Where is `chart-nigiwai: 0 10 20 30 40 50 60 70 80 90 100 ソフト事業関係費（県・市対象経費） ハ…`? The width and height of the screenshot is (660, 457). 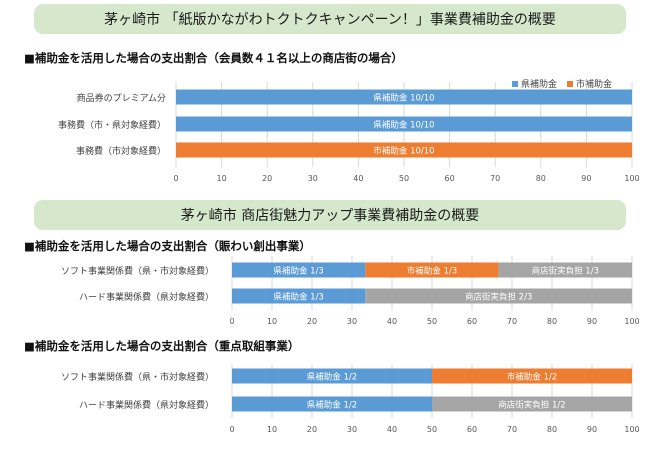 chart-nigiwai: 0 10 20 30 40 50 60 70 80 90 100 ソフト事業関係費（県・市対象経費） ハ… is located at coordinates (350, 291).